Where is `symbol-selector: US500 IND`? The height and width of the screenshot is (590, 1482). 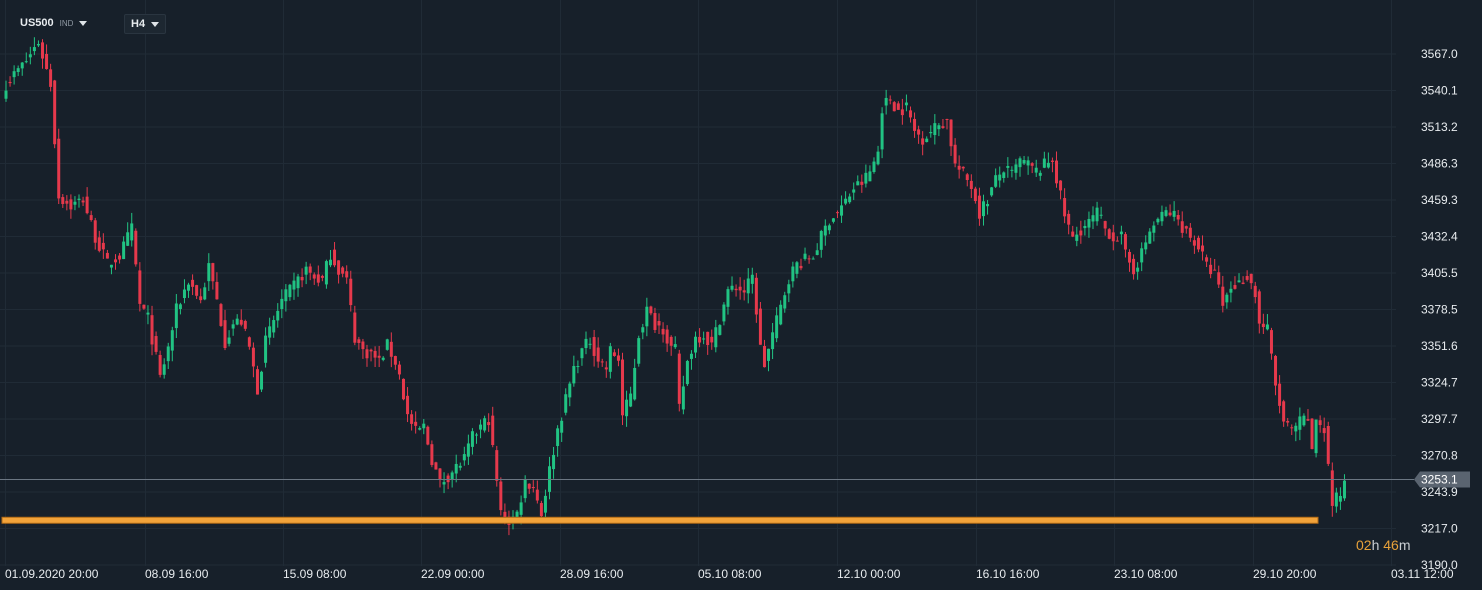 symbol-selector: US500 IND is located at coordinates (54, 23).